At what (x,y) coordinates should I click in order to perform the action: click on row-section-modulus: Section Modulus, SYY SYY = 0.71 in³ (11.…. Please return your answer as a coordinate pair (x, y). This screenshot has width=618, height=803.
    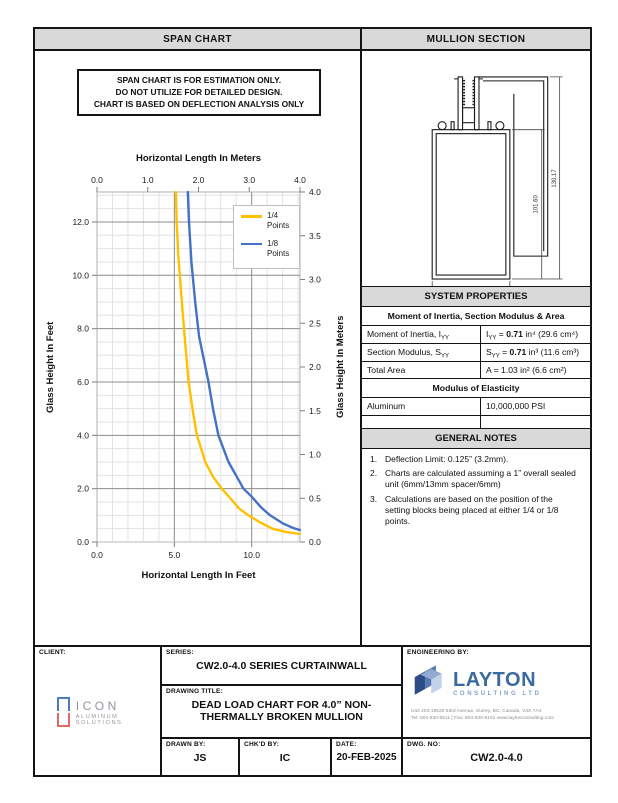
    Looking at the image, I should click on (476, 353).